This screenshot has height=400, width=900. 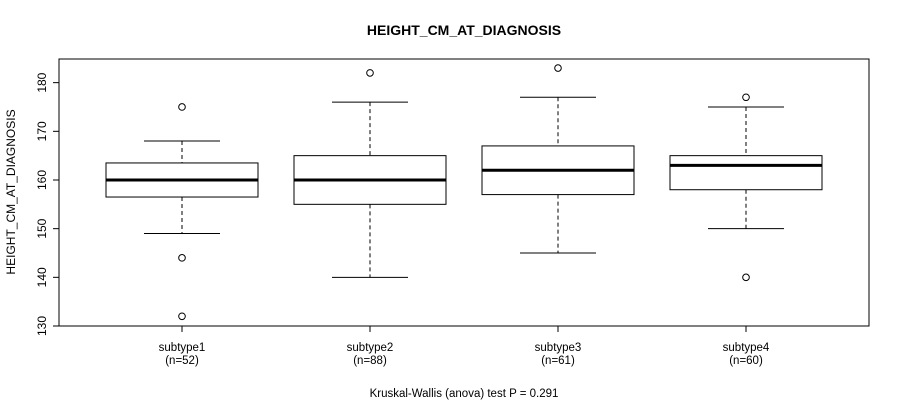 What do you see at coordinates (370, 348) in the screenshot?
I see `category-label-subtype2: subtype2` at bounding box center [370, 348].